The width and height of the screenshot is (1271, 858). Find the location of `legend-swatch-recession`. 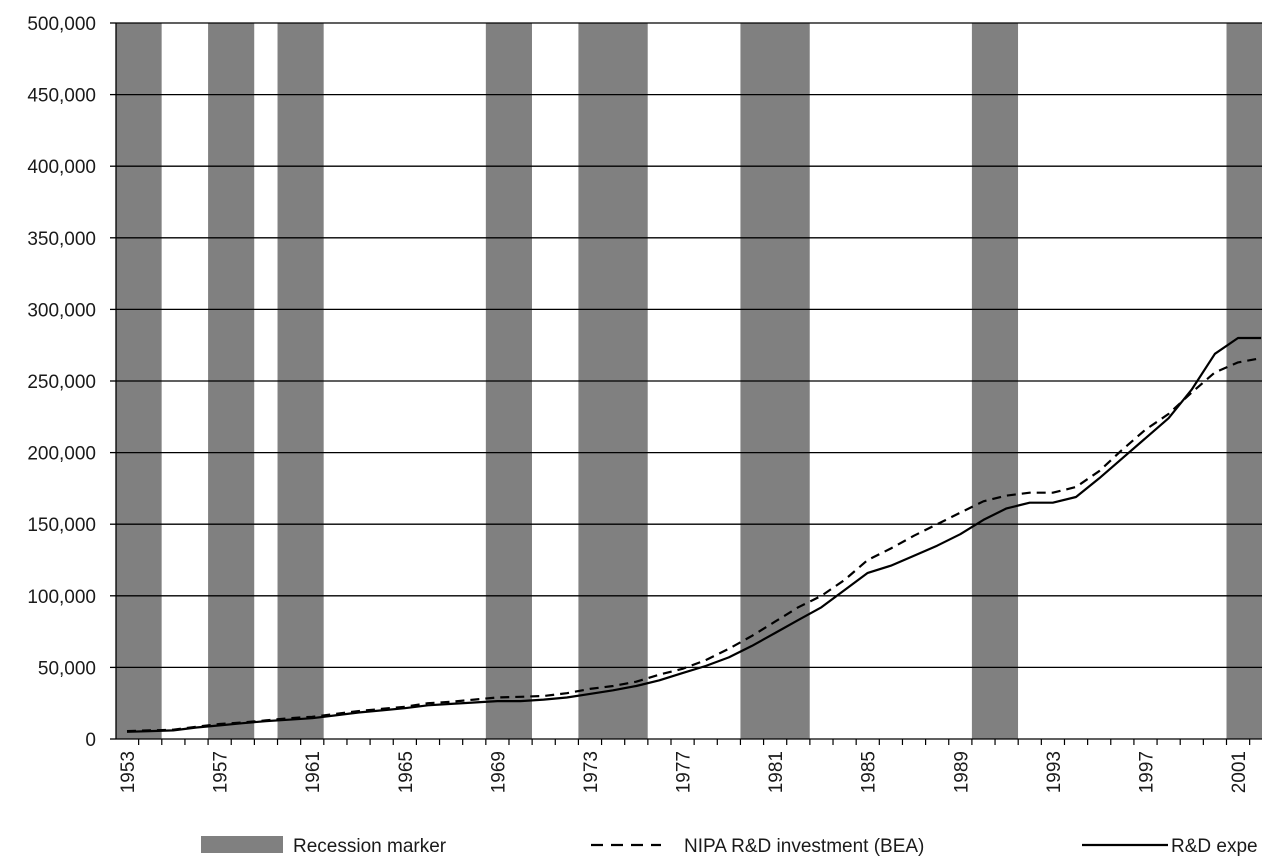

legend-swatch-recession is located at coordinates (242, 844).